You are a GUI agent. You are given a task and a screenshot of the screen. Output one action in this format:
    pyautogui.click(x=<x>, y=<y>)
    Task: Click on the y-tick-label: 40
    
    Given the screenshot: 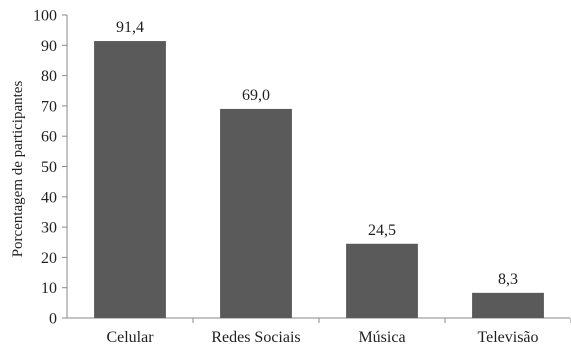 What is the action you would take?
    pyautogui.click(x=49, y=197)
    